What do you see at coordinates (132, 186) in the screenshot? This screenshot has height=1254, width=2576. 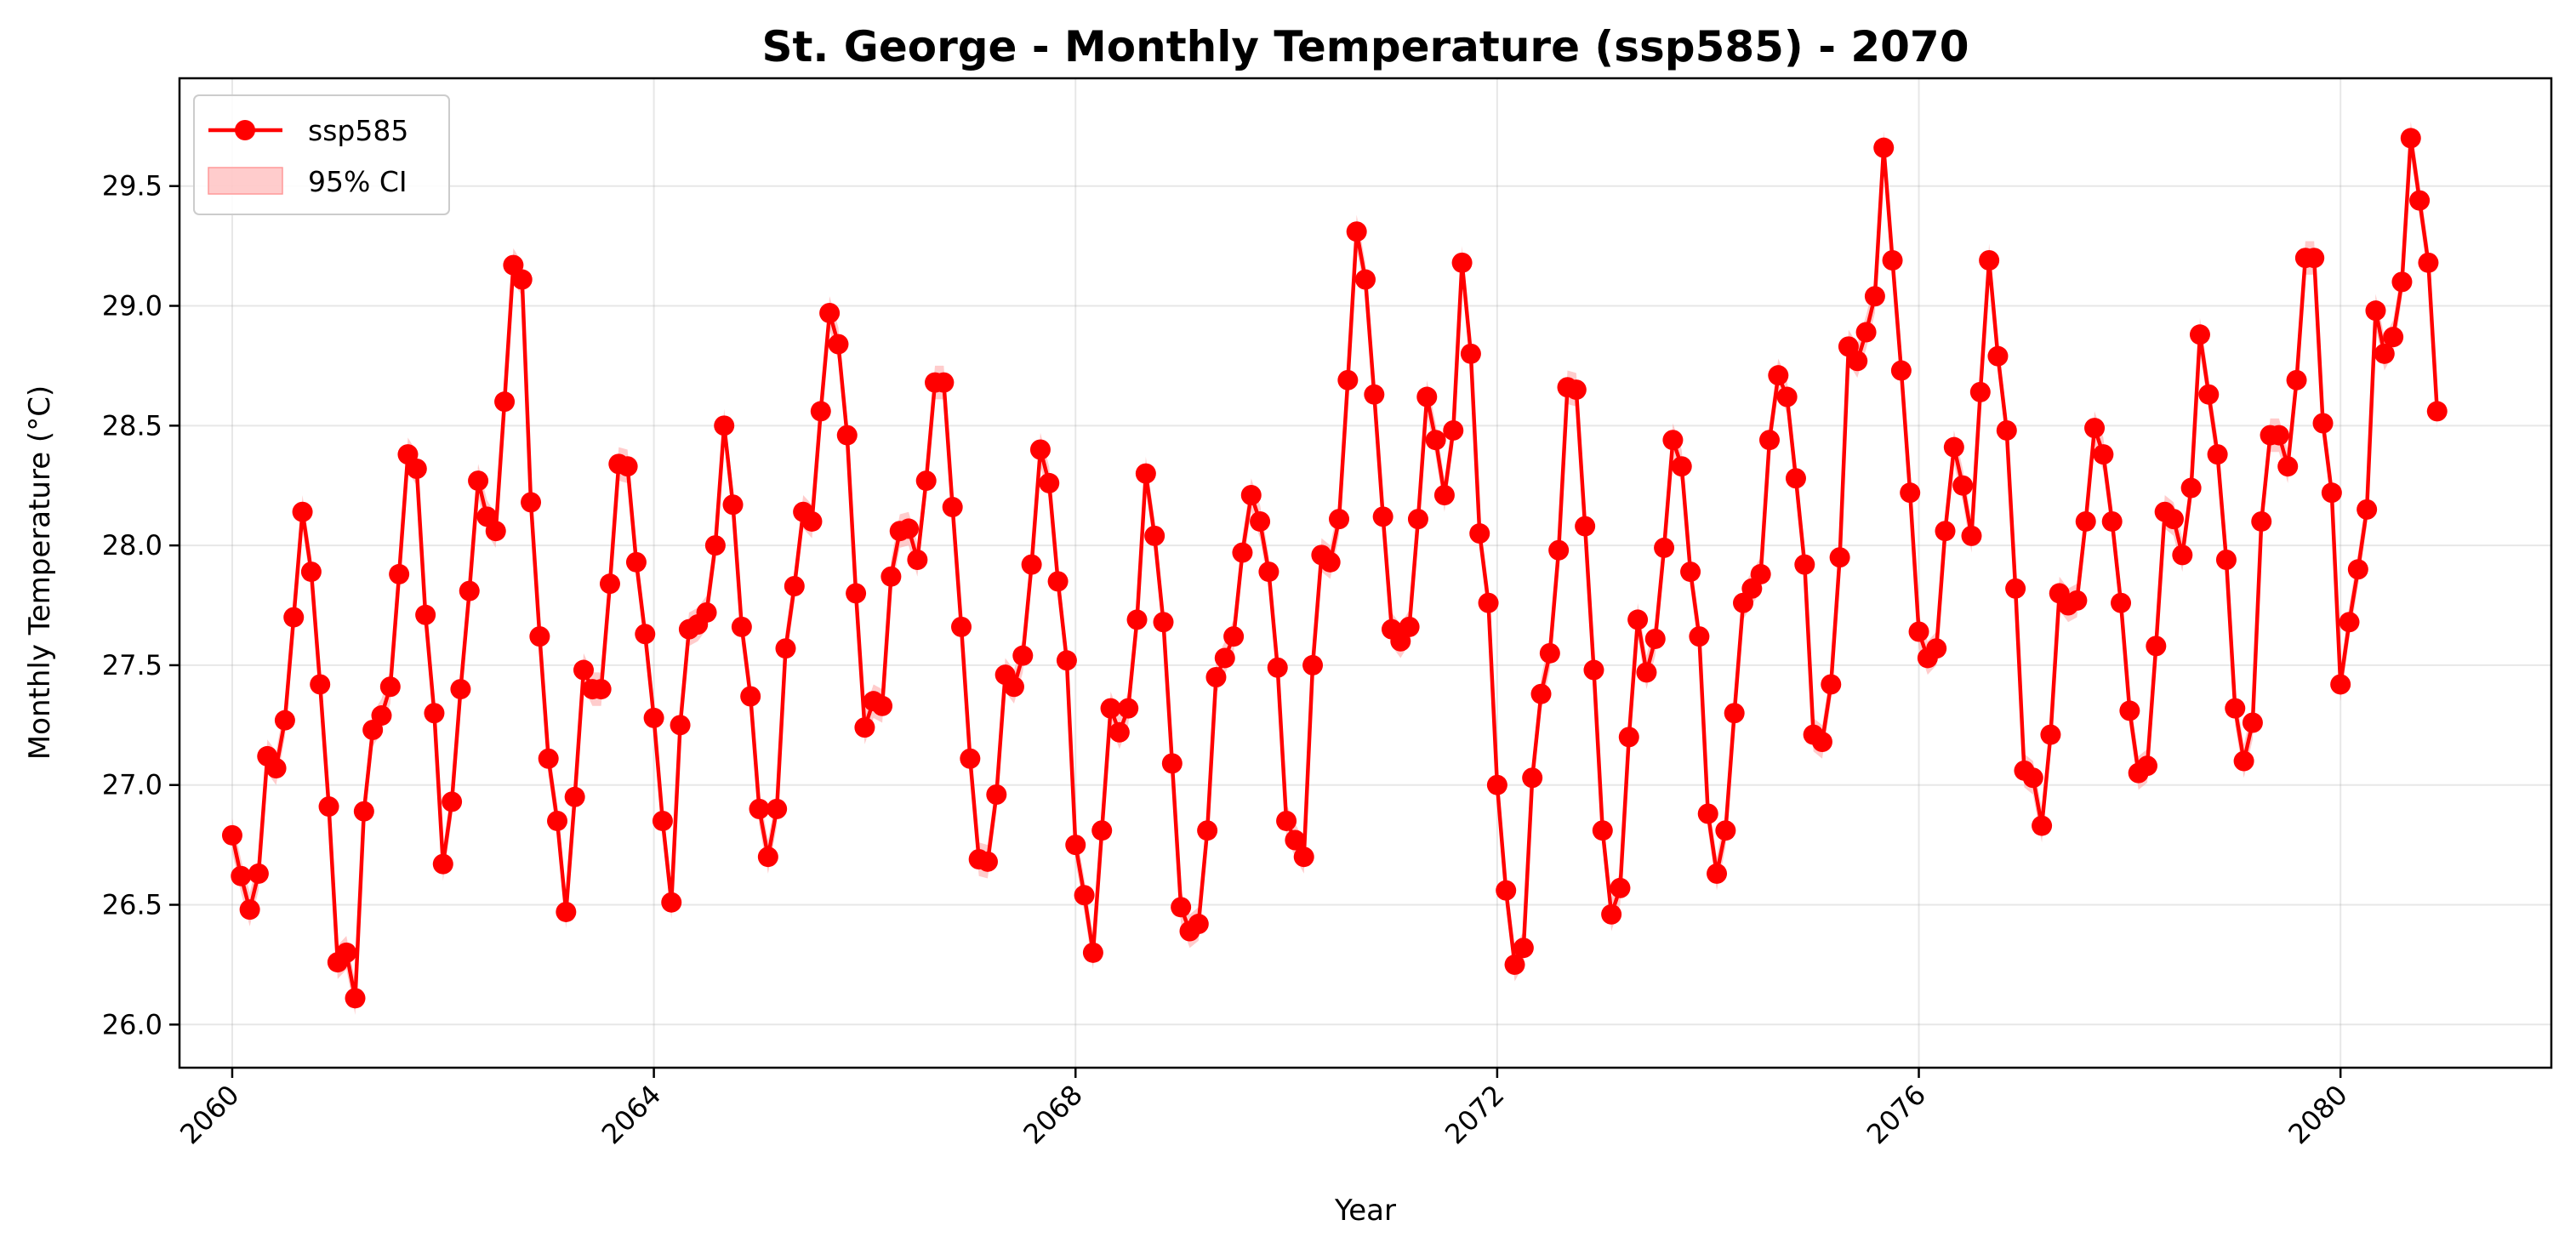 I see `y-tick-label: 29.5` at bounding box center [132, 186].